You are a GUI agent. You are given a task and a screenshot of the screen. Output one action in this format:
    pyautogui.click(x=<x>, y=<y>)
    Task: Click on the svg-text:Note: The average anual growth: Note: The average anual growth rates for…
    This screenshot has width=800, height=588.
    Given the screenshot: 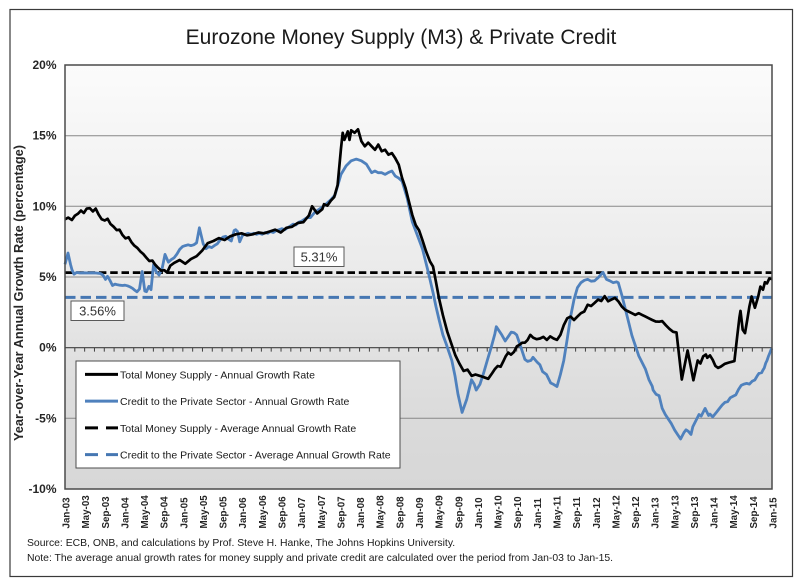 What is the action you would take?
    pyautogui.click(x=320, y=558)
    